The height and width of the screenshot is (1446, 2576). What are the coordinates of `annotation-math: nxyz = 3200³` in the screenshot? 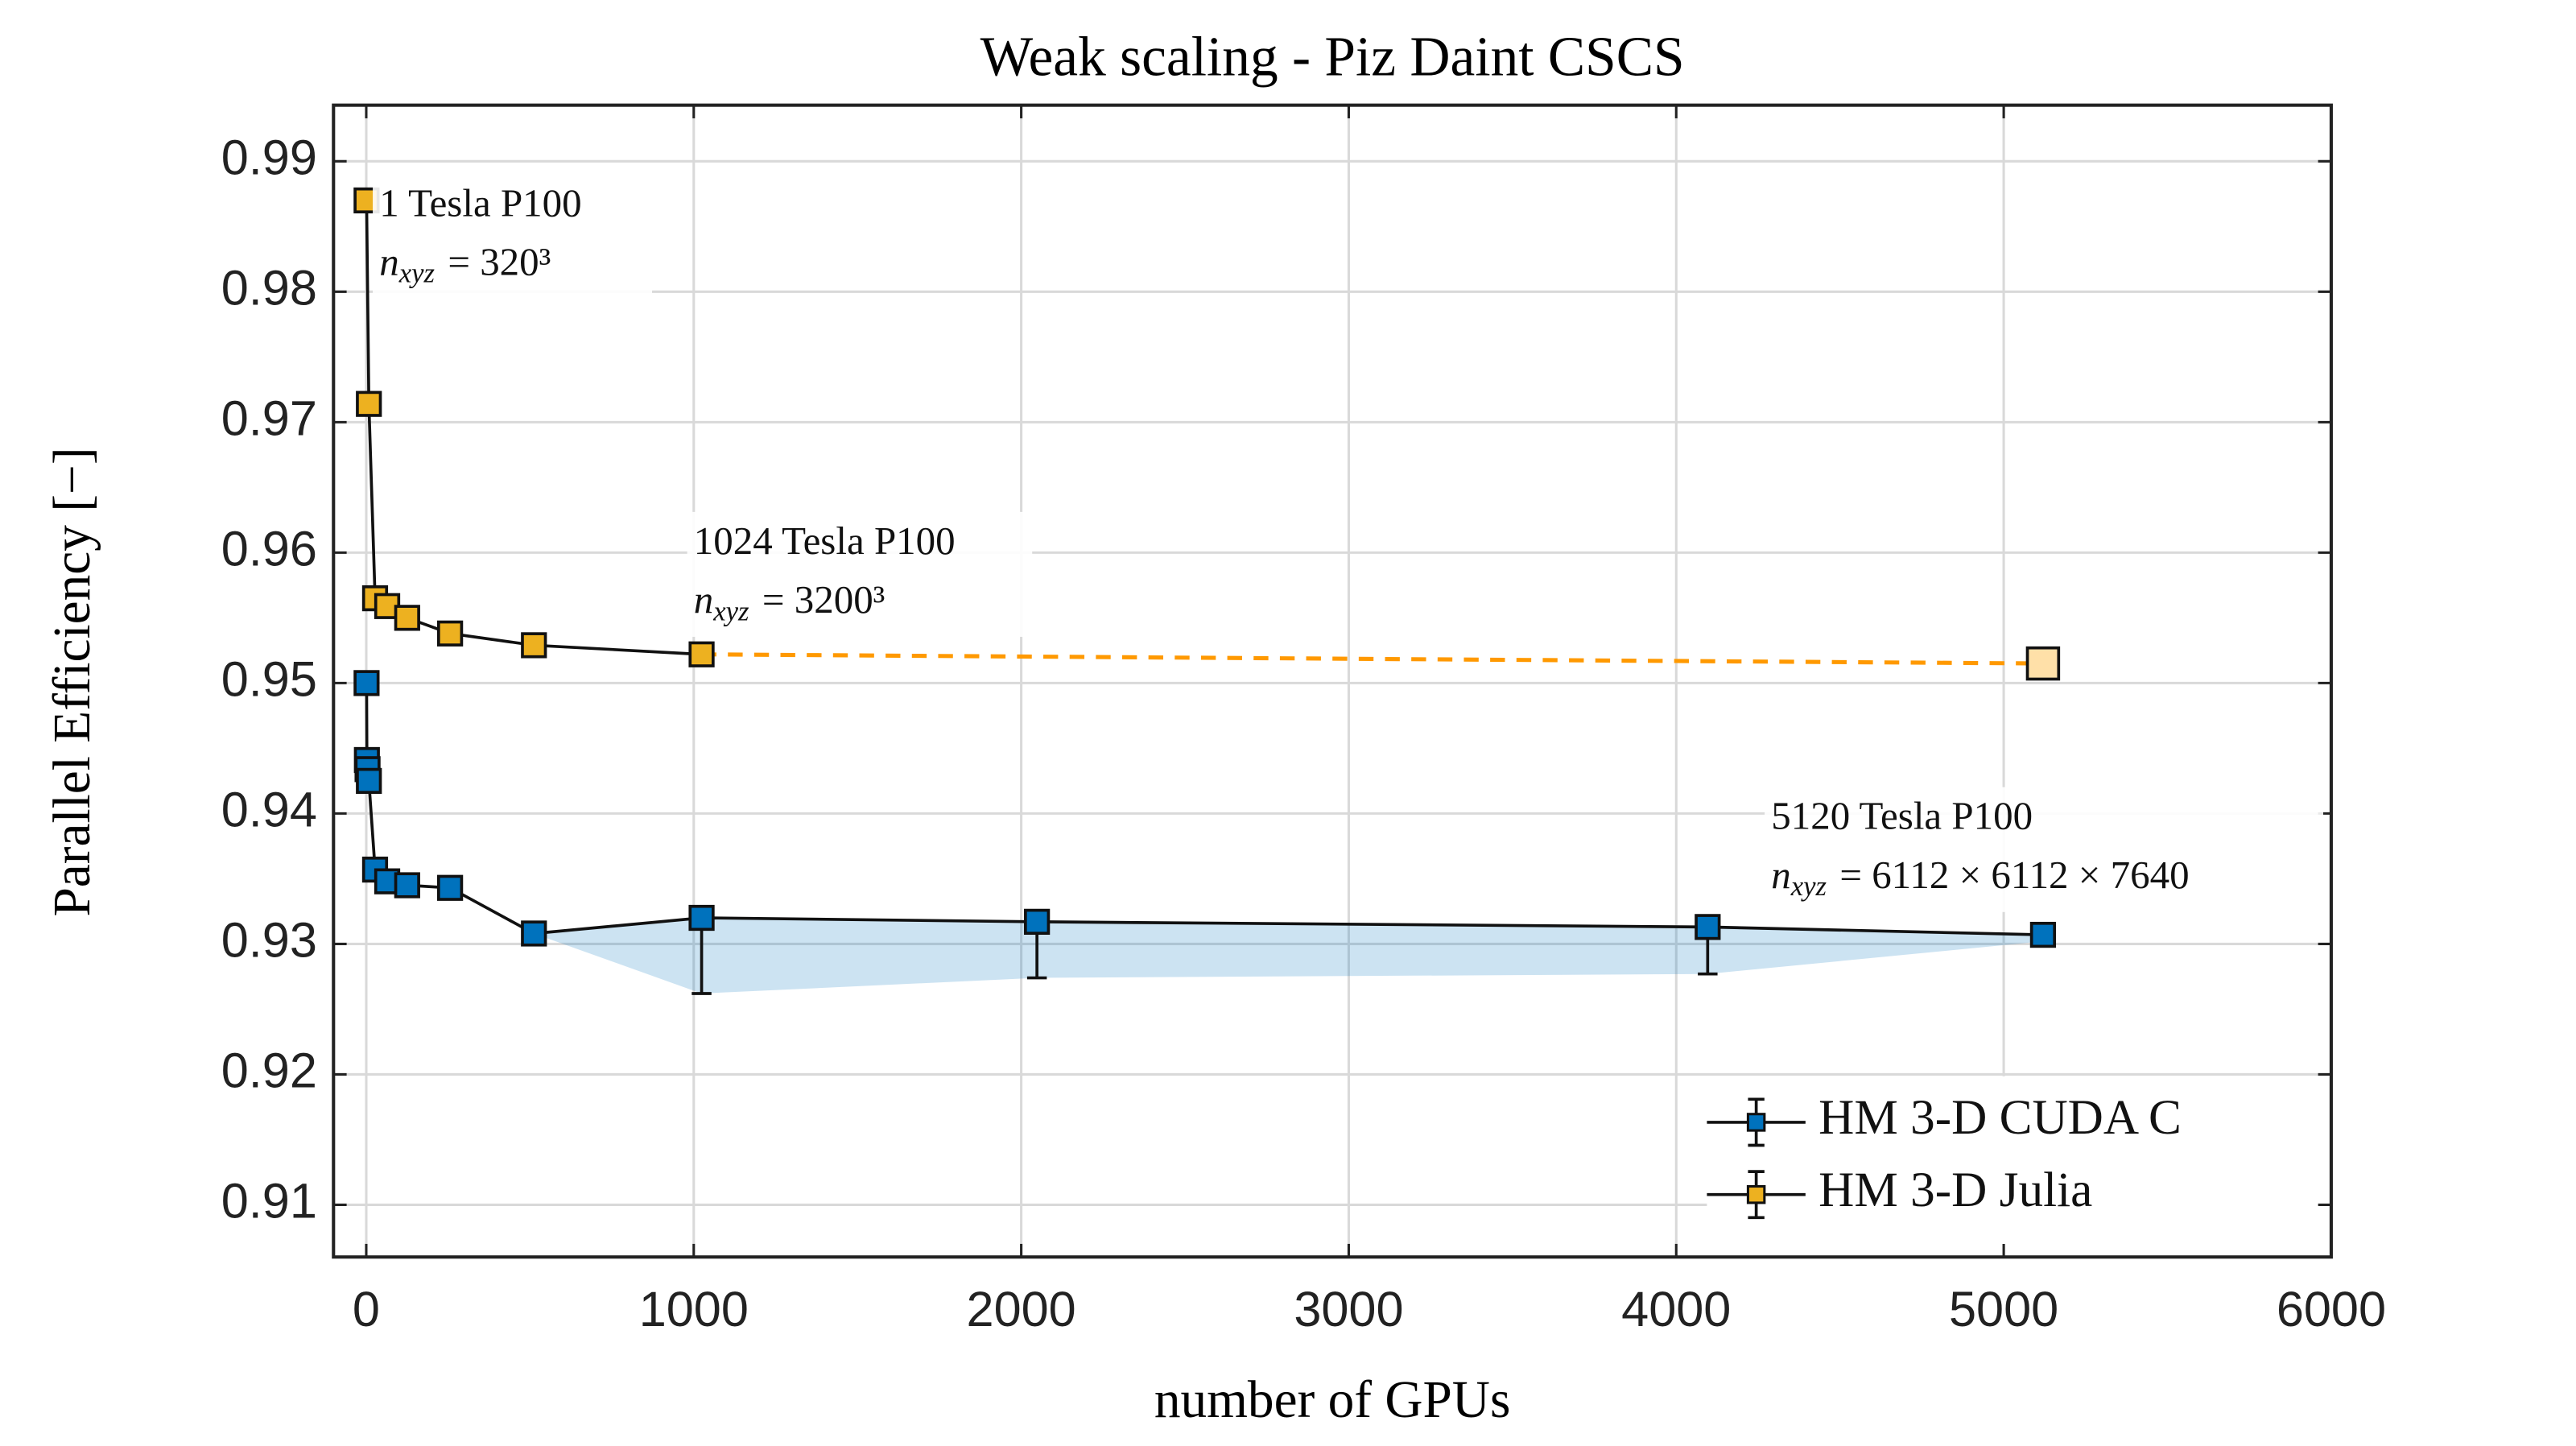 It's located at (790, 601).